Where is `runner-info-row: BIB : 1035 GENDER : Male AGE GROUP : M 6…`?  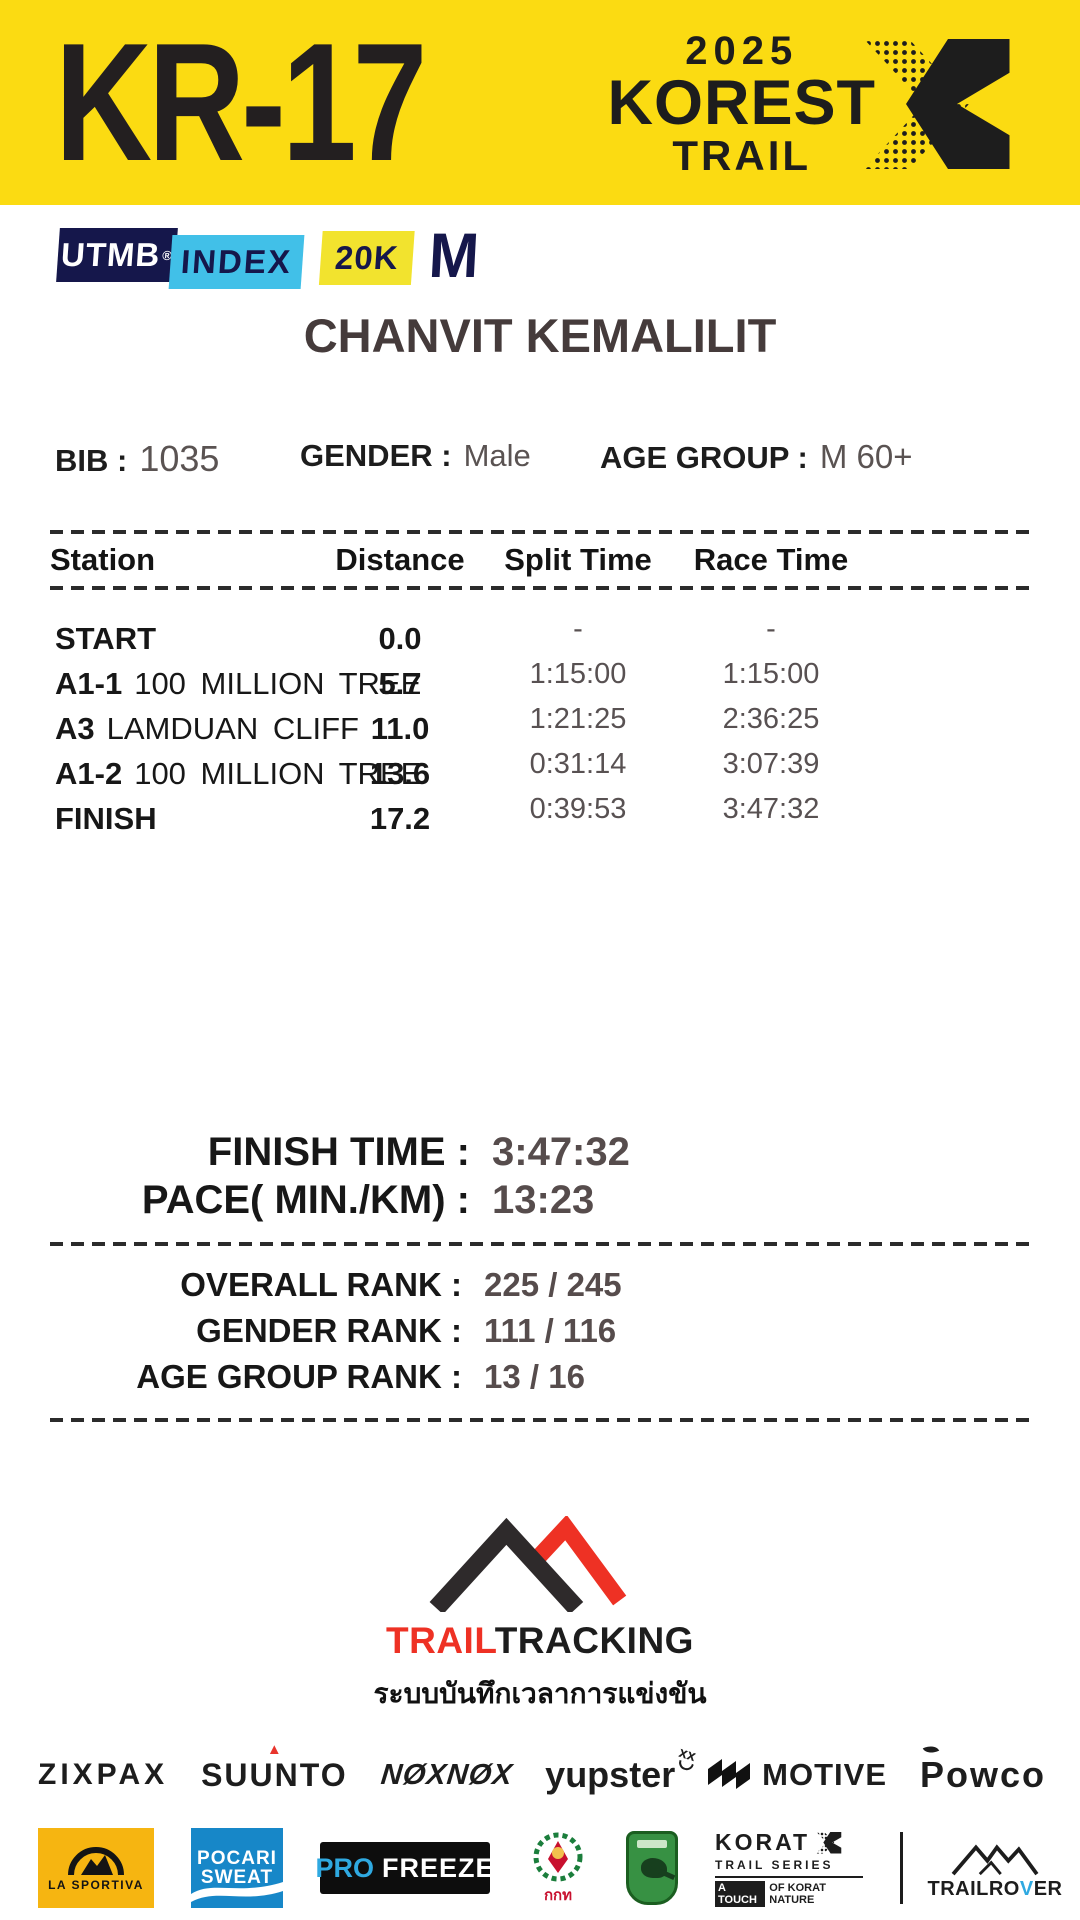 runner-info-row: BIB : 1035 GENDER : Male AGE GROUP : M 6… is located at coordinates (540, 460).